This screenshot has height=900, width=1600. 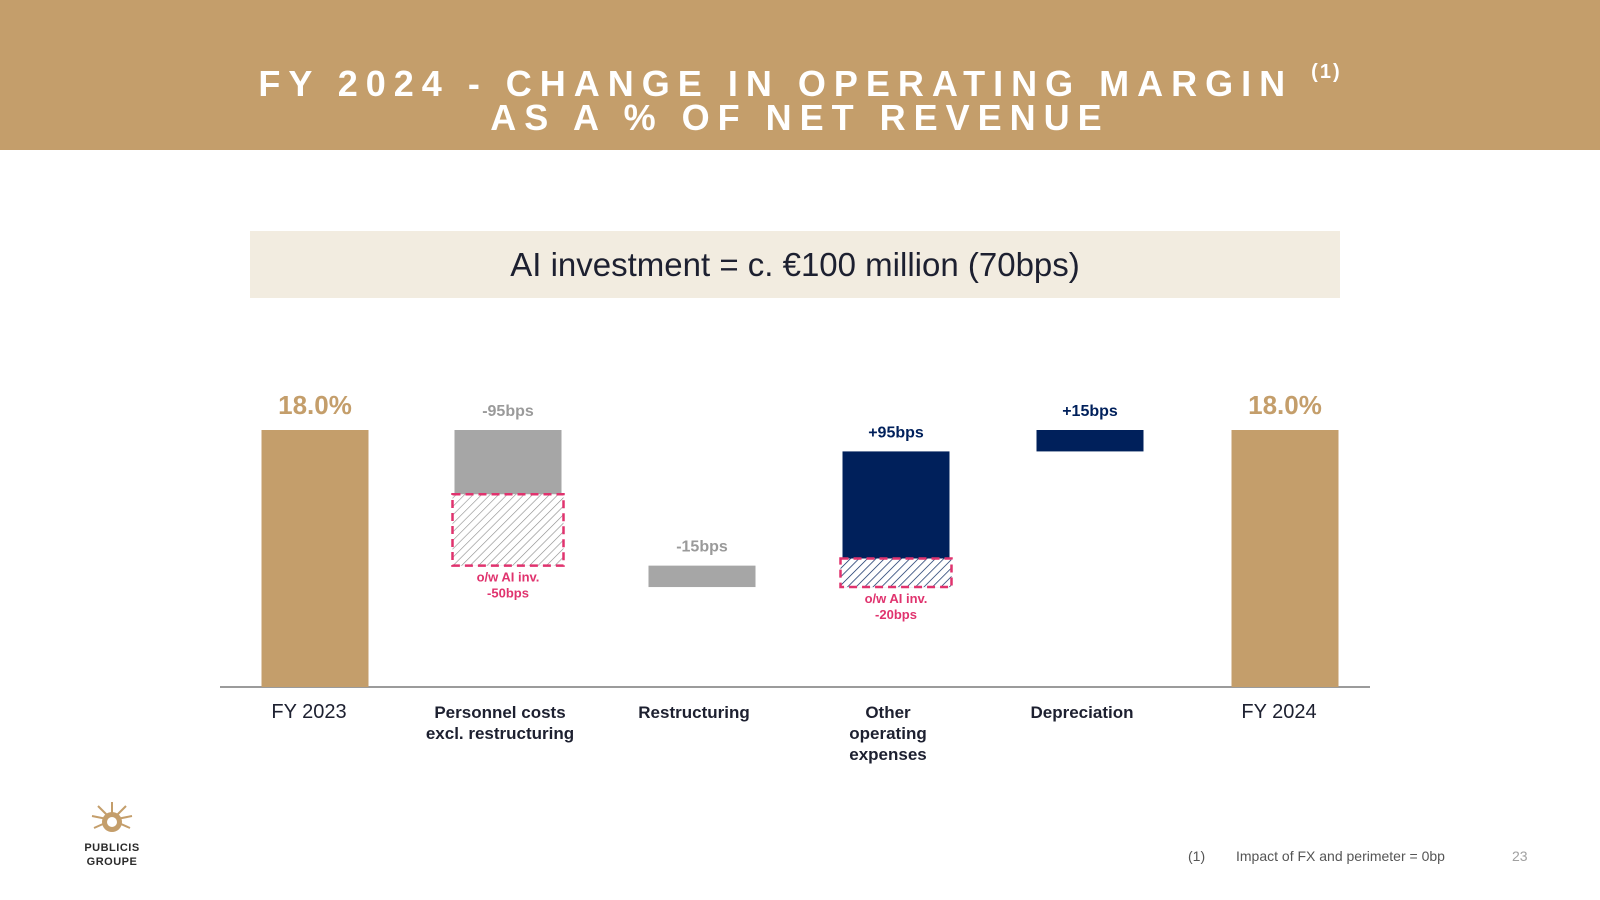 What do you see at coordinates (1278, 712) in the screenshot?
I see `category-label: FY 2024` at bounding box center [1278, 712].